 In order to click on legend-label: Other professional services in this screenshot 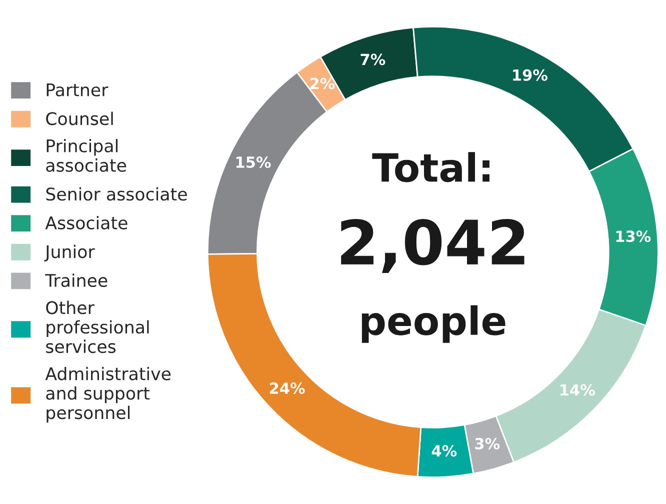, I will do `click(97, 327)`.